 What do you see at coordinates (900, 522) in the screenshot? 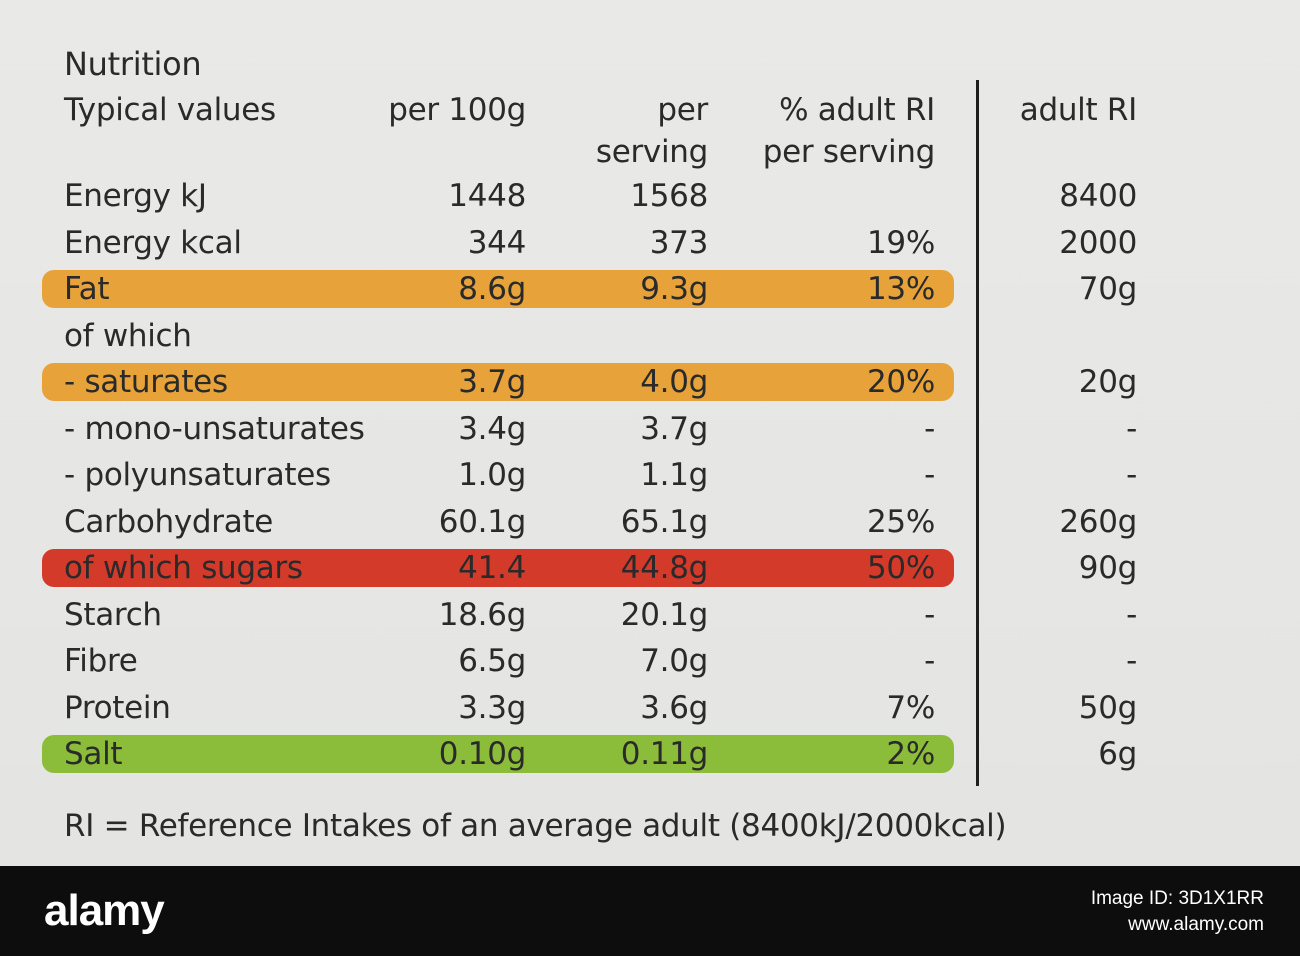
I see `row-pct-ri: 25%` at bounding box center [900, 522].